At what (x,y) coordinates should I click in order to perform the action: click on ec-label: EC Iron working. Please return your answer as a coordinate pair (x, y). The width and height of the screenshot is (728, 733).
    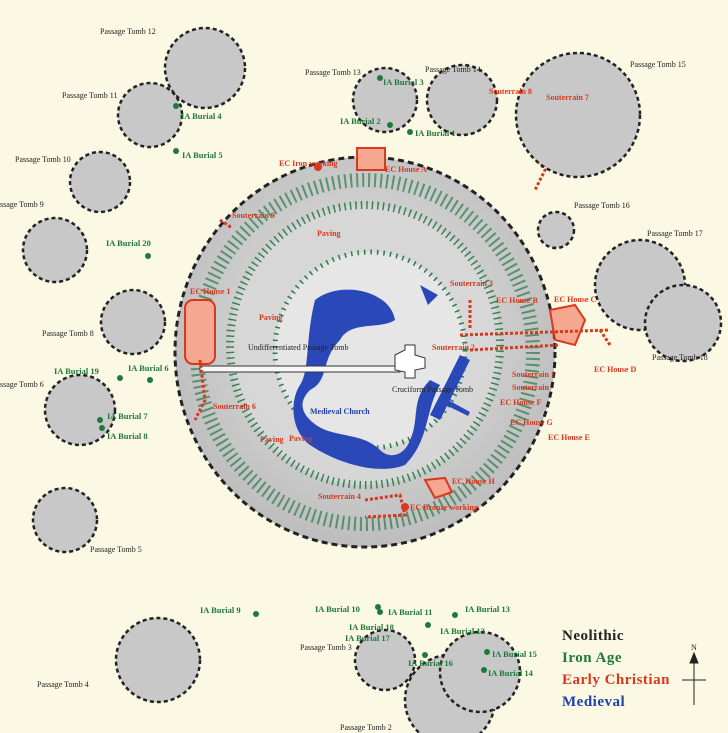
    Looking at the image, I should click on (308, 163).